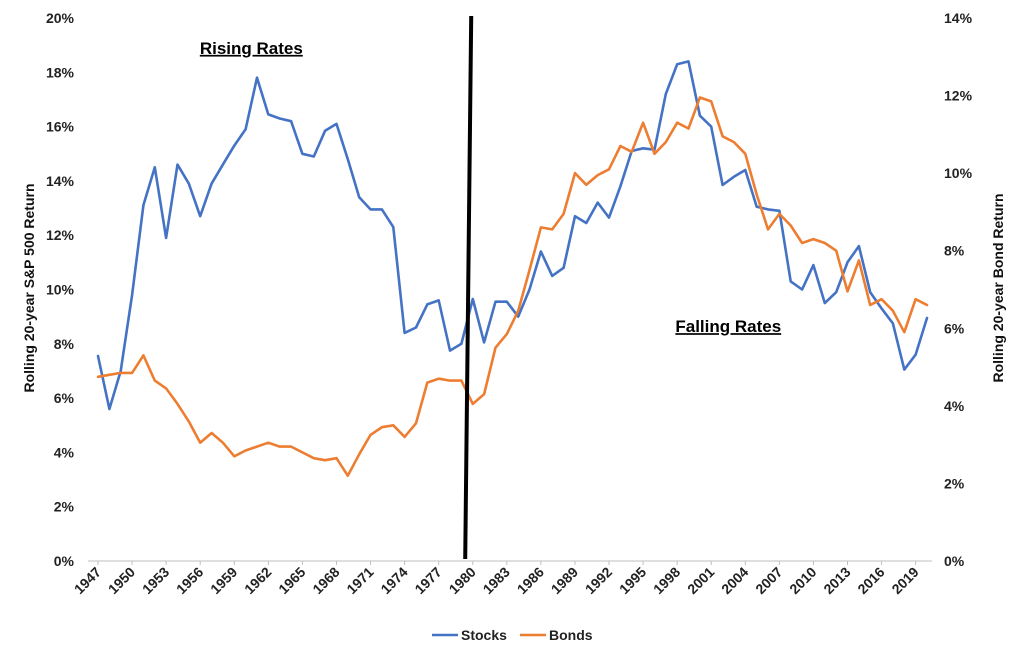 This screenshot has height=661, width=1024. Describe the element at coordinates (836, 580) in the screenshot. I see `x-tick-label: 2013` at that location.